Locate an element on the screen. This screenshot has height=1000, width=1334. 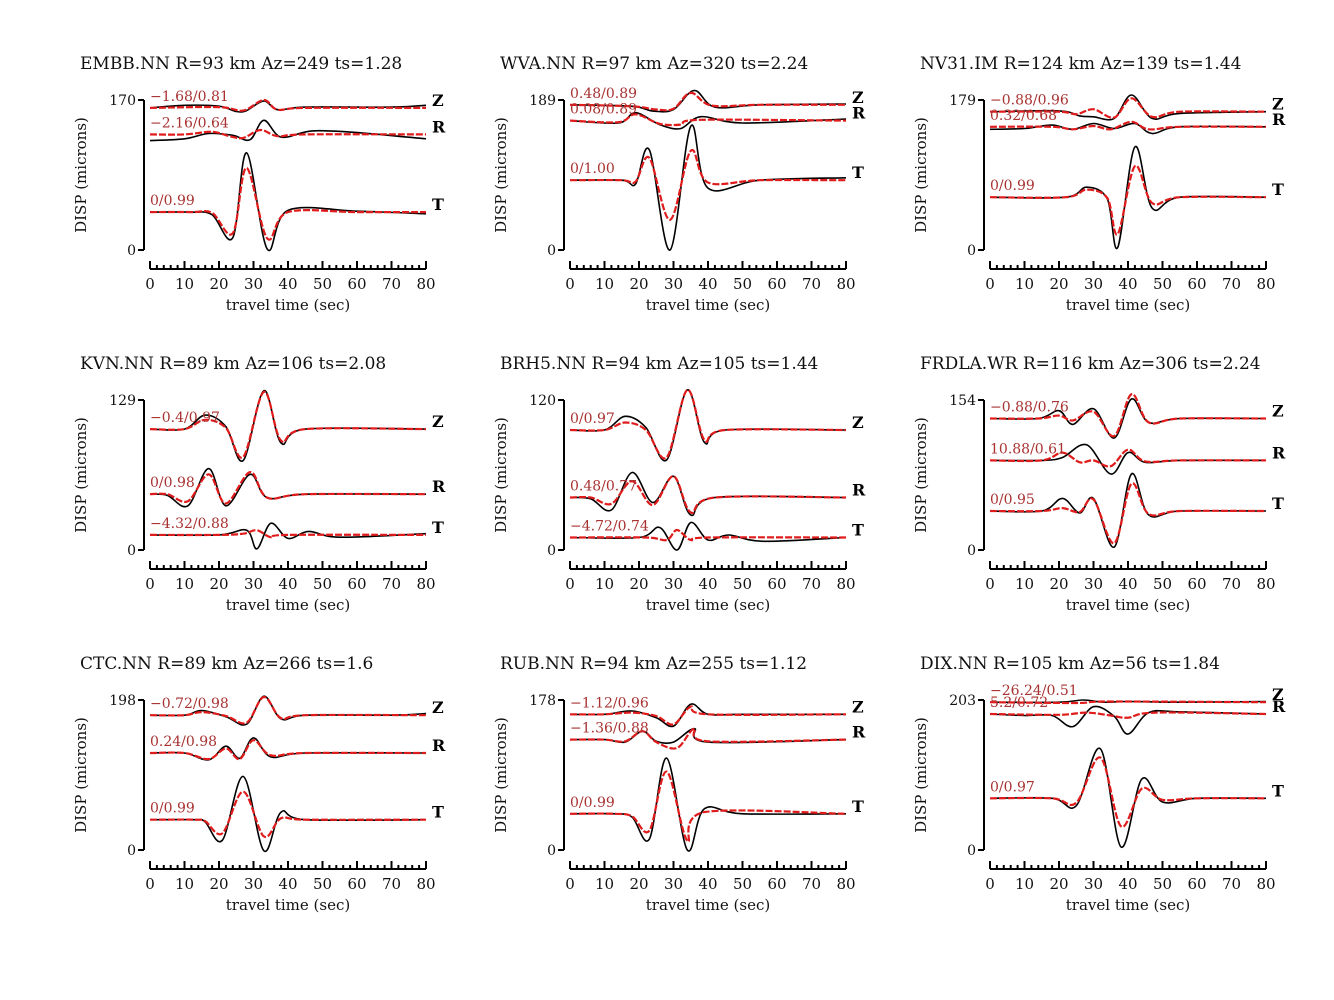
trace-annotation: −1.12/0.96 is located at coordinates (609, 703).